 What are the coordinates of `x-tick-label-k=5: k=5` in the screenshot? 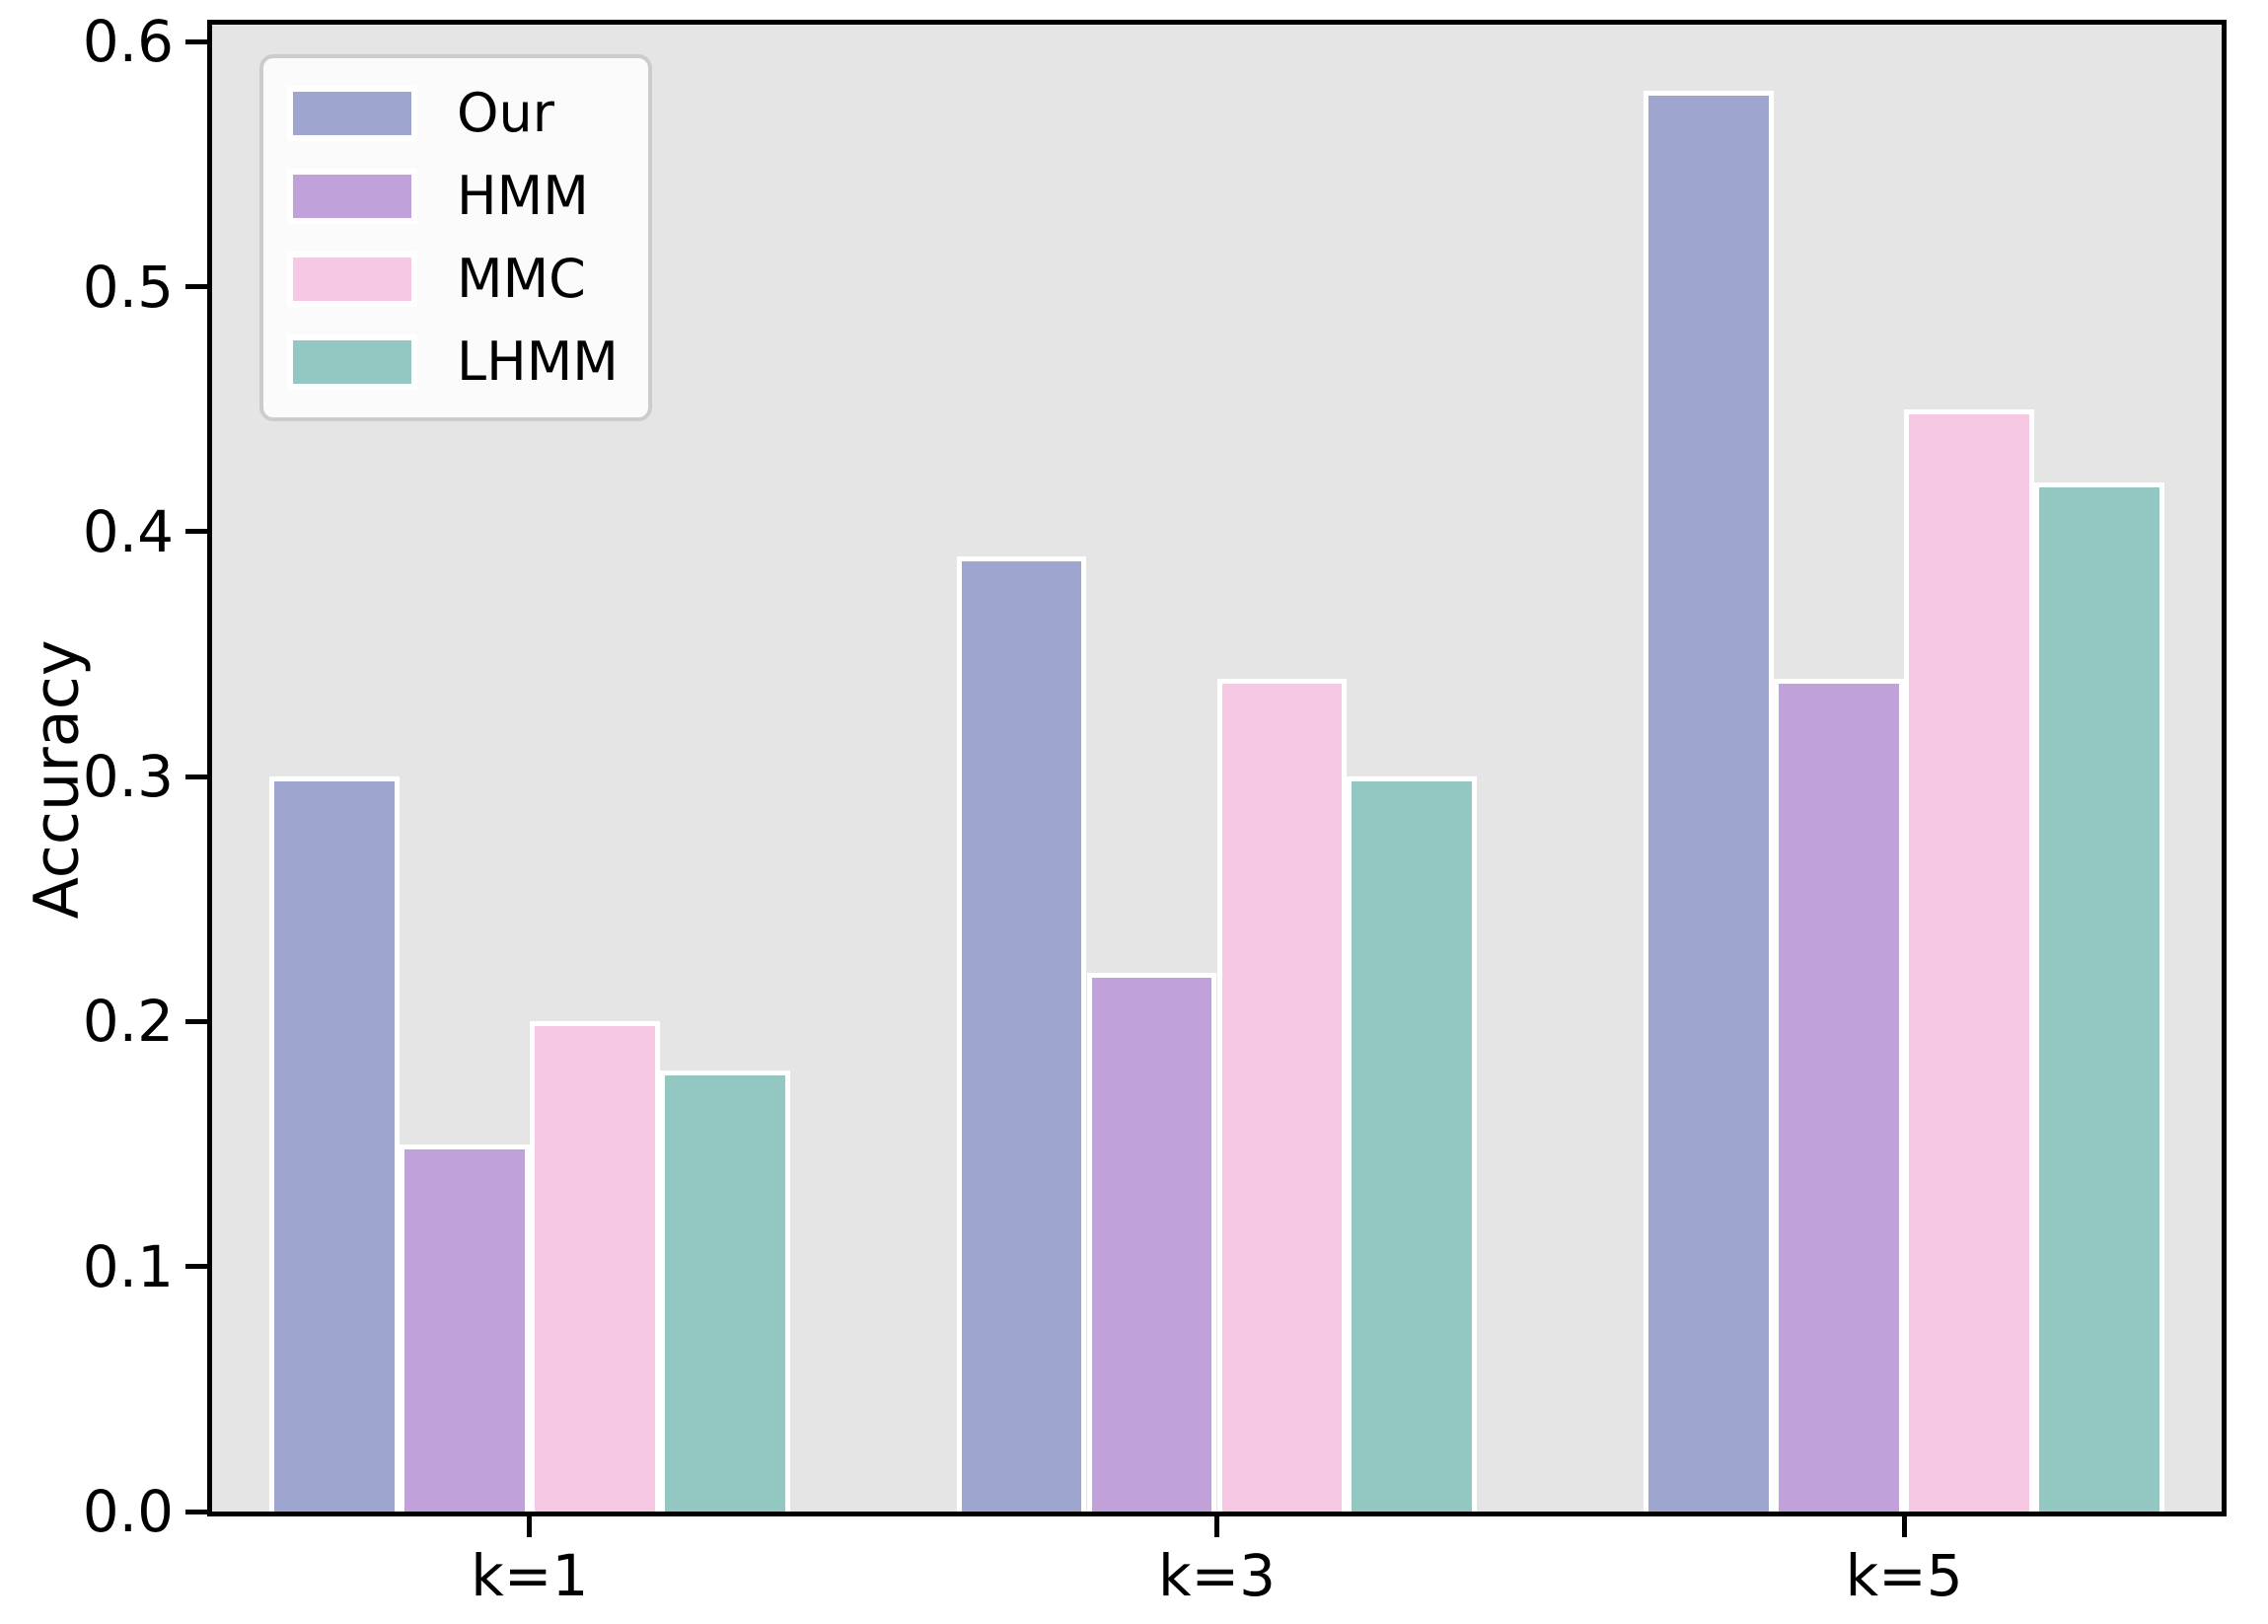 It's located at (1904, 1575).